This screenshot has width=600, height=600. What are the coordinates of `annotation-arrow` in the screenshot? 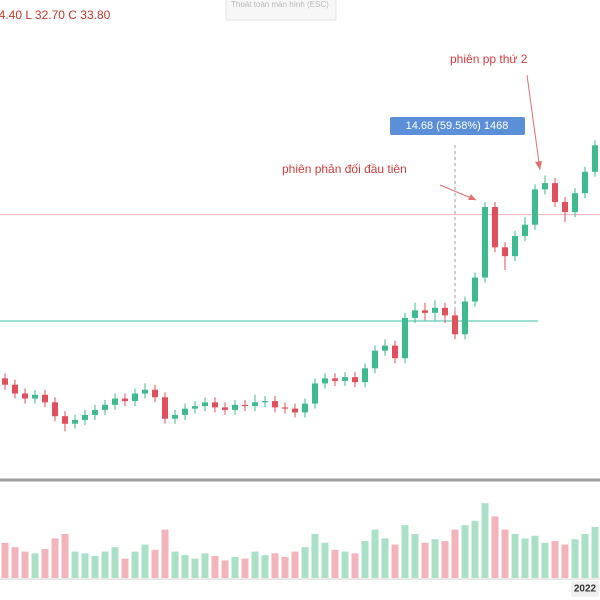 It's located at (533, 122).